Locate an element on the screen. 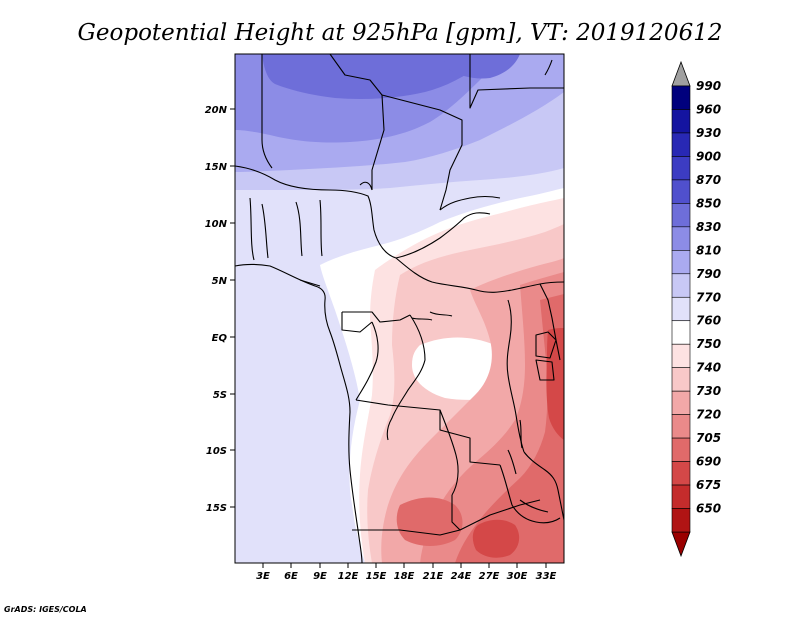 This screenshot has width=800, height=618. lon-tick-label: 3E is located at coordinates (263, 576).